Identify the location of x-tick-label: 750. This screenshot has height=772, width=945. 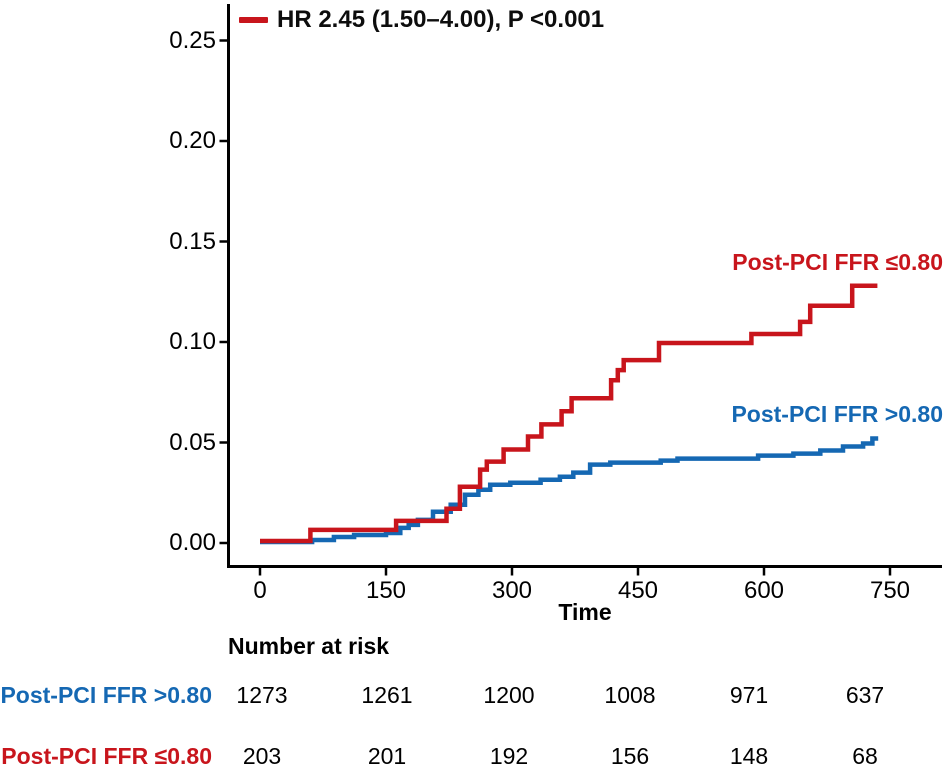
(890, 590).